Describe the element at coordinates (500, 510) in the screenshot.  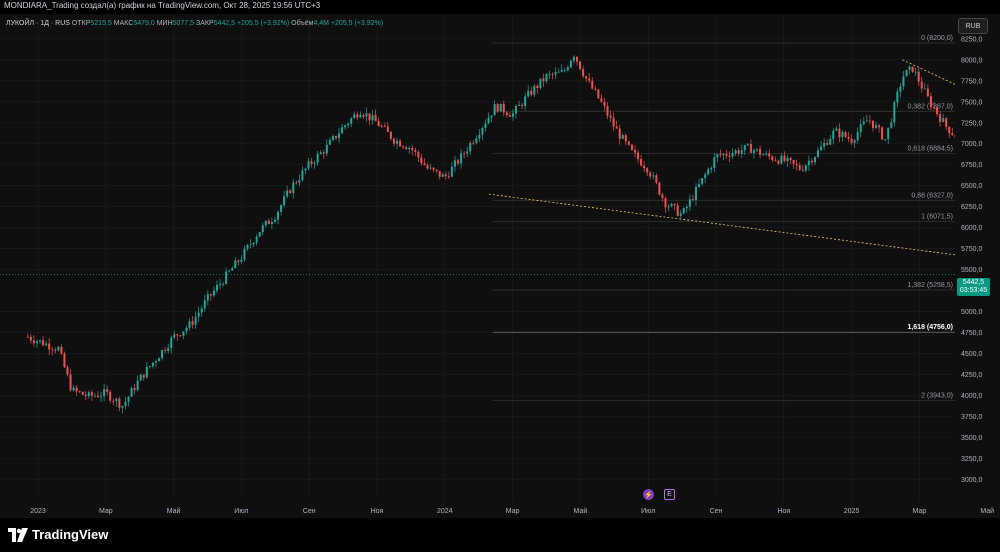
I see `time-axis-bg` at that location.